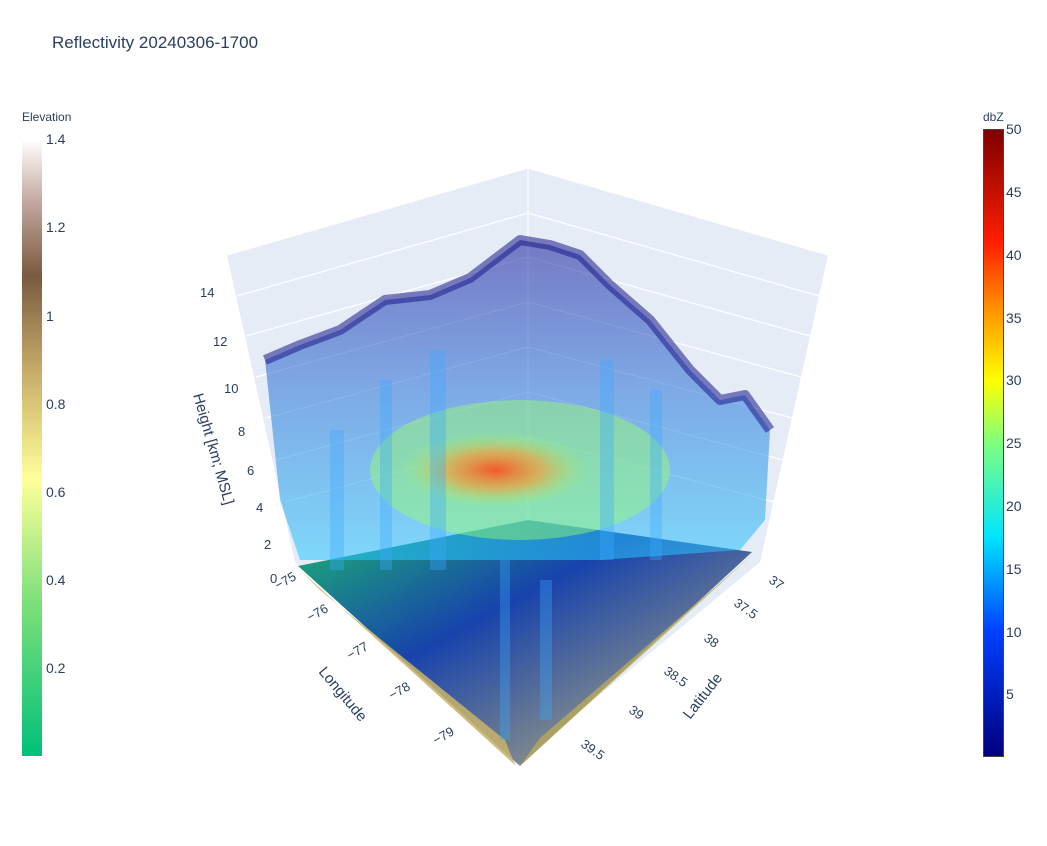 This screenshot has width=1047, height=846. I want to click on dbz-tick-5: 5, so click(1010, 694).